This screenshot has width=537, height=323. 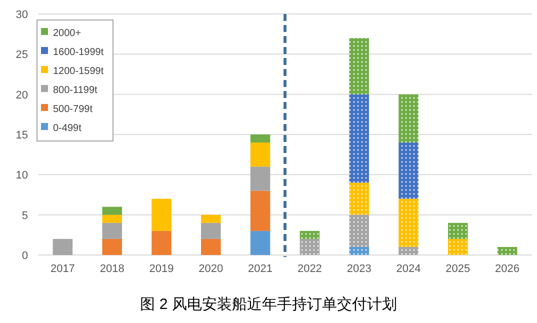 I want to click on text: 图 2 风电安装船近年手持订单交付计划, so click(x=268, y=304).